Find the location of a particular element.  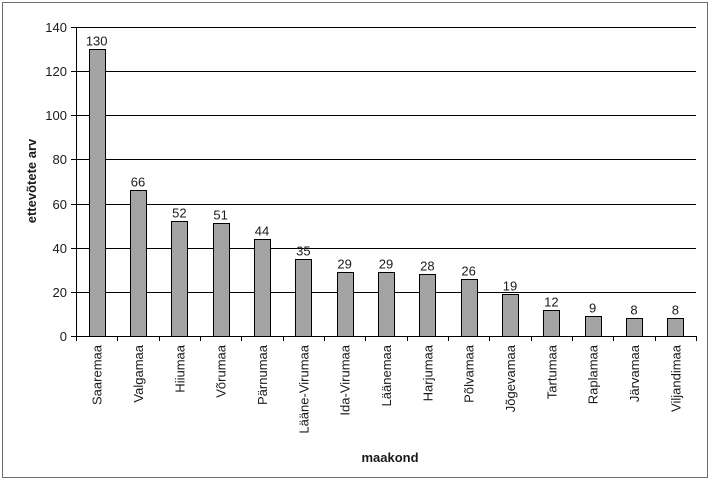

bar-ida-virumaa is located at coordinates (345, 304).